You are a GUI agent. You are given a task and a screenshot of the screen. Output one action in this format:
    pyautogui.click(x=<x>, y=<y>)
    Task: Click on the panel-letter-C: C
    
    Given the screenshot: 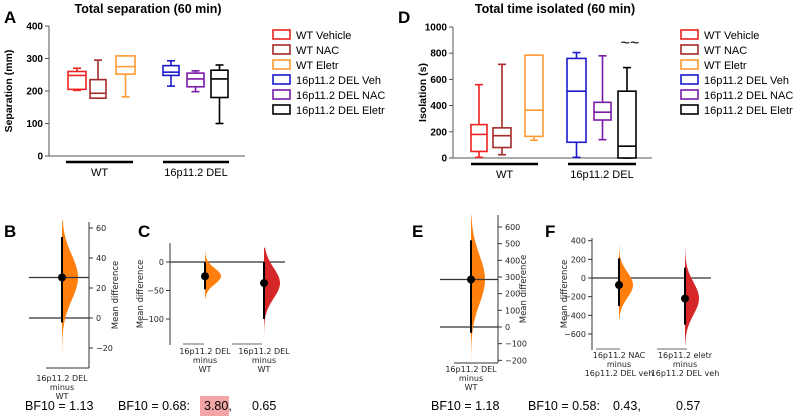 What is the action you would take?
    pyautogui.click(x=144, y=231)
    